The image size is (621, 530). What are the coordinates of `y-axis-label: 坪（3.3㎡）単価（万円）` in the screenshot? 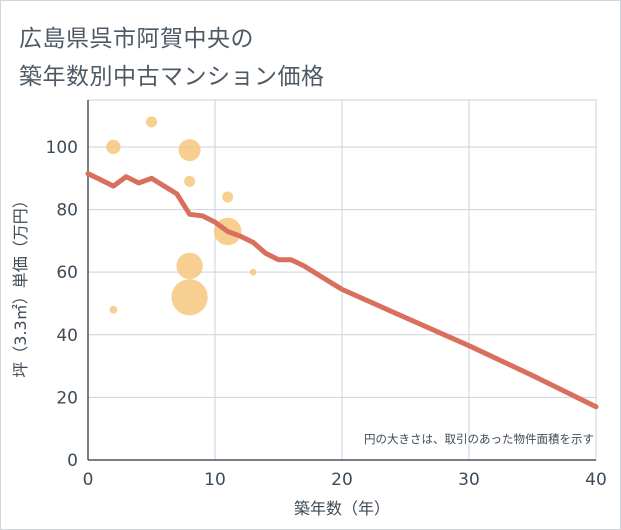 It's located at (20, 284).